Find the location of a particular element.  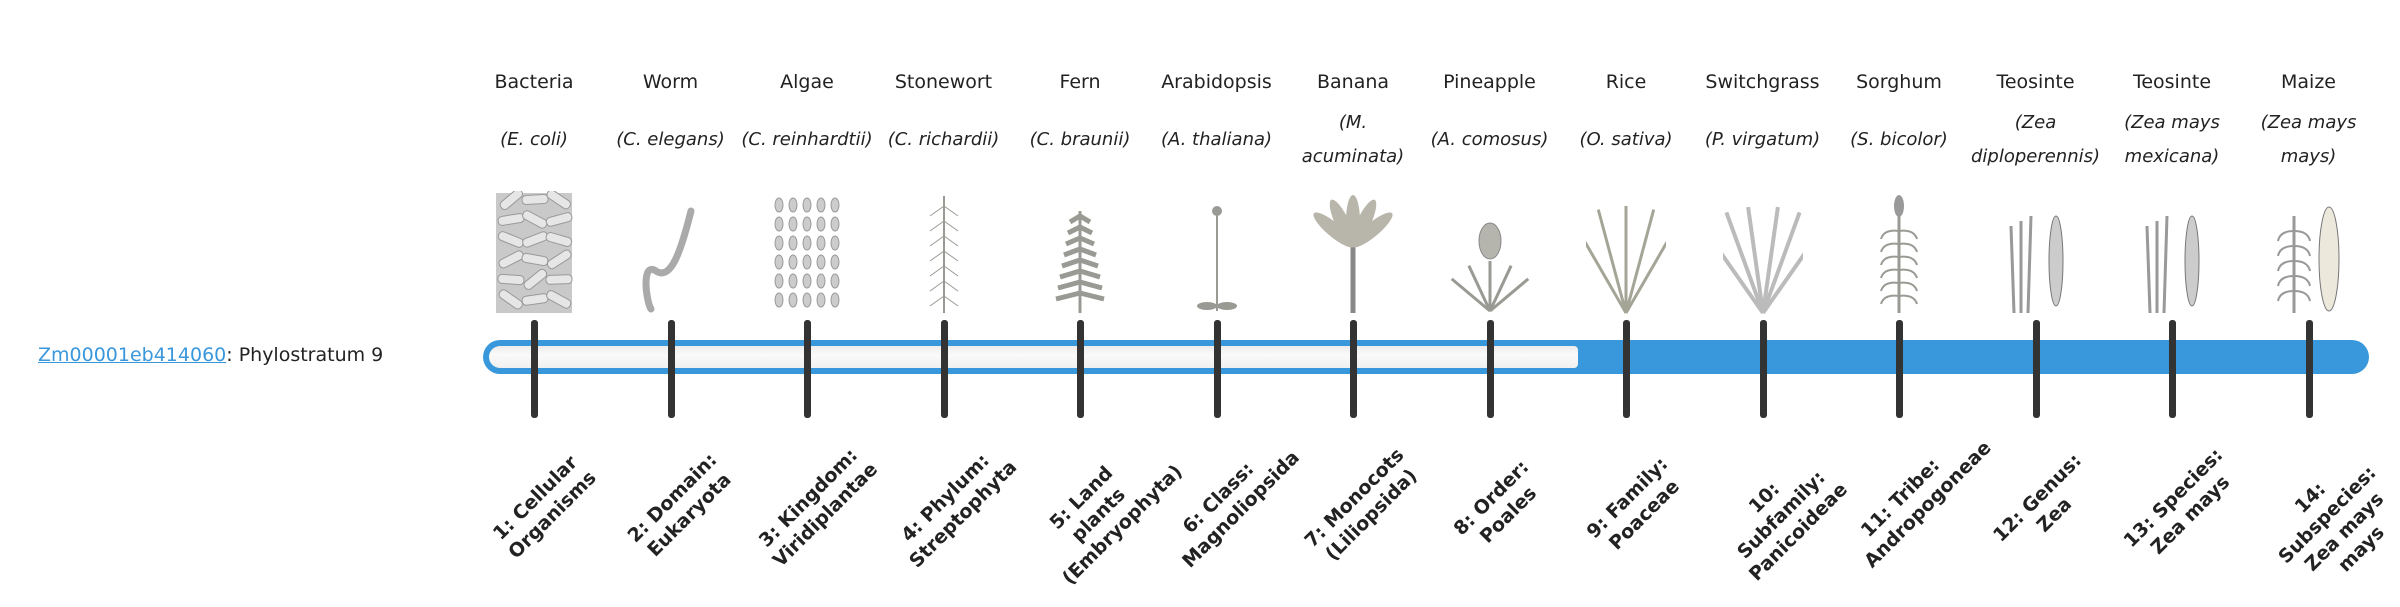

organism-common-name: Switchgrass is located at coordinates (1762, 82).